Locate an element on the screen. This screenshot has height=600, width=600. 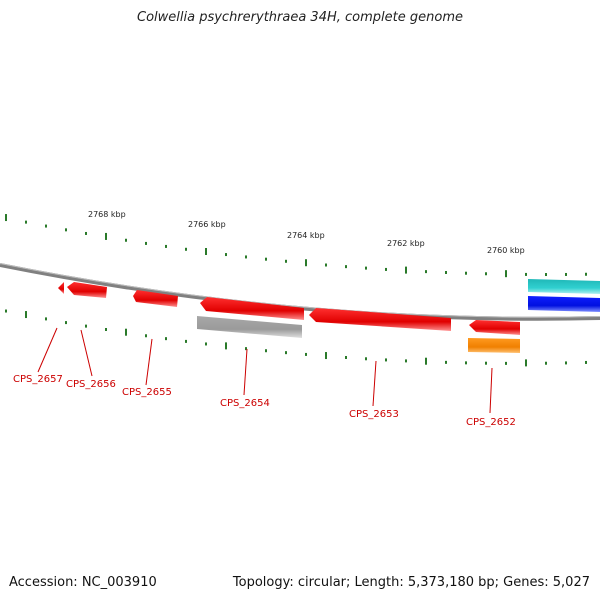
gene-label-cps-2653: CPS_2653 is located at coordinates (374, 414).